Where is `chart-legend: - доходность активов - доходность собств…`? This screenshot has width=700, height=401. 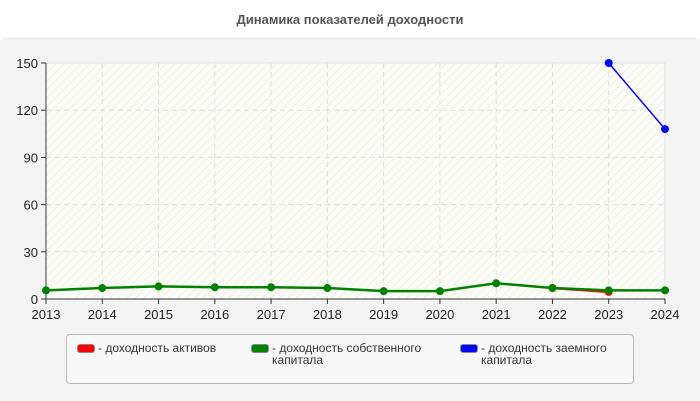 chart-legend: - доходность активов - доходность собств… is located at coordinates (350, 359).